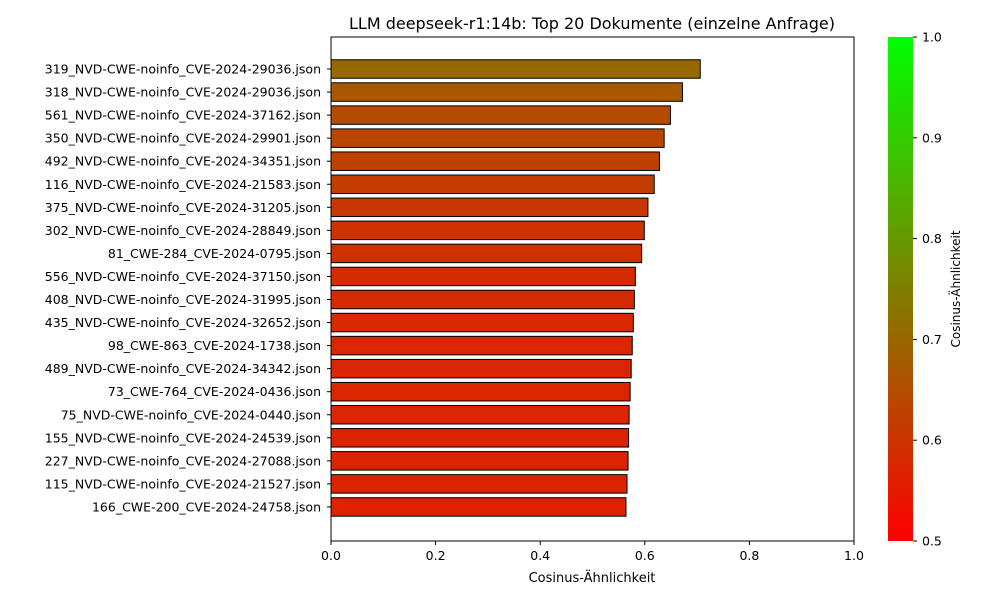 The height and width of the screenshot is (604, 1000). What do you see at coordinates (183, 138) in the screenshot?
I see `y-tick-label: 350_NVD-CWE-noinfo_CVE-2024-29901.json` at bounding box center [183, 138].